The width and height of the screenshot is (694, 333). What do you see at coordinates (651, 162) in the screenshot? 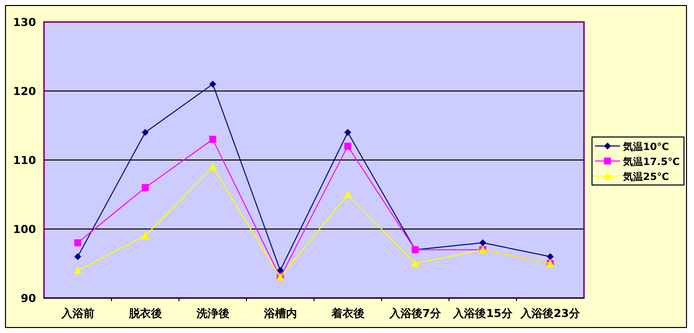
I see `legend-label: 気温17.5℃` at bounding box center [651, 162].